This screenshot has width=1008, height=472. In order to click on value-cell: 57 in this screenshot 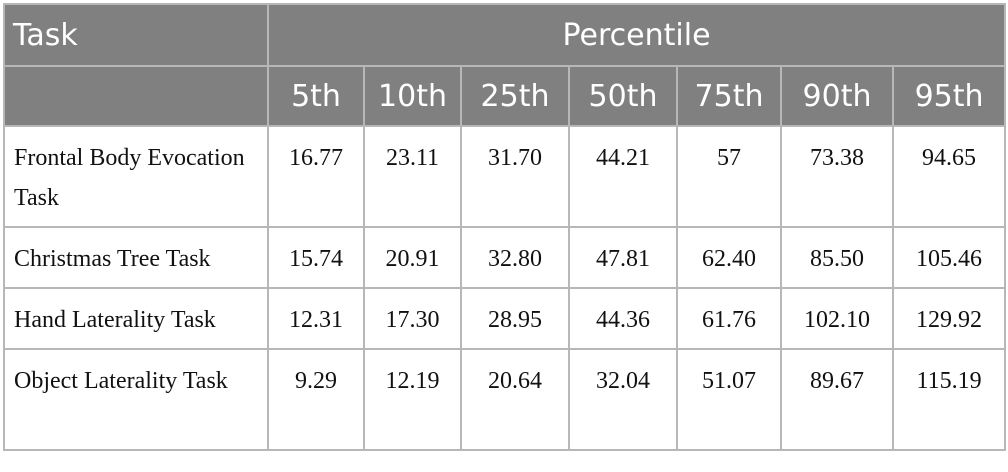, I will do `click(729, 176)`.